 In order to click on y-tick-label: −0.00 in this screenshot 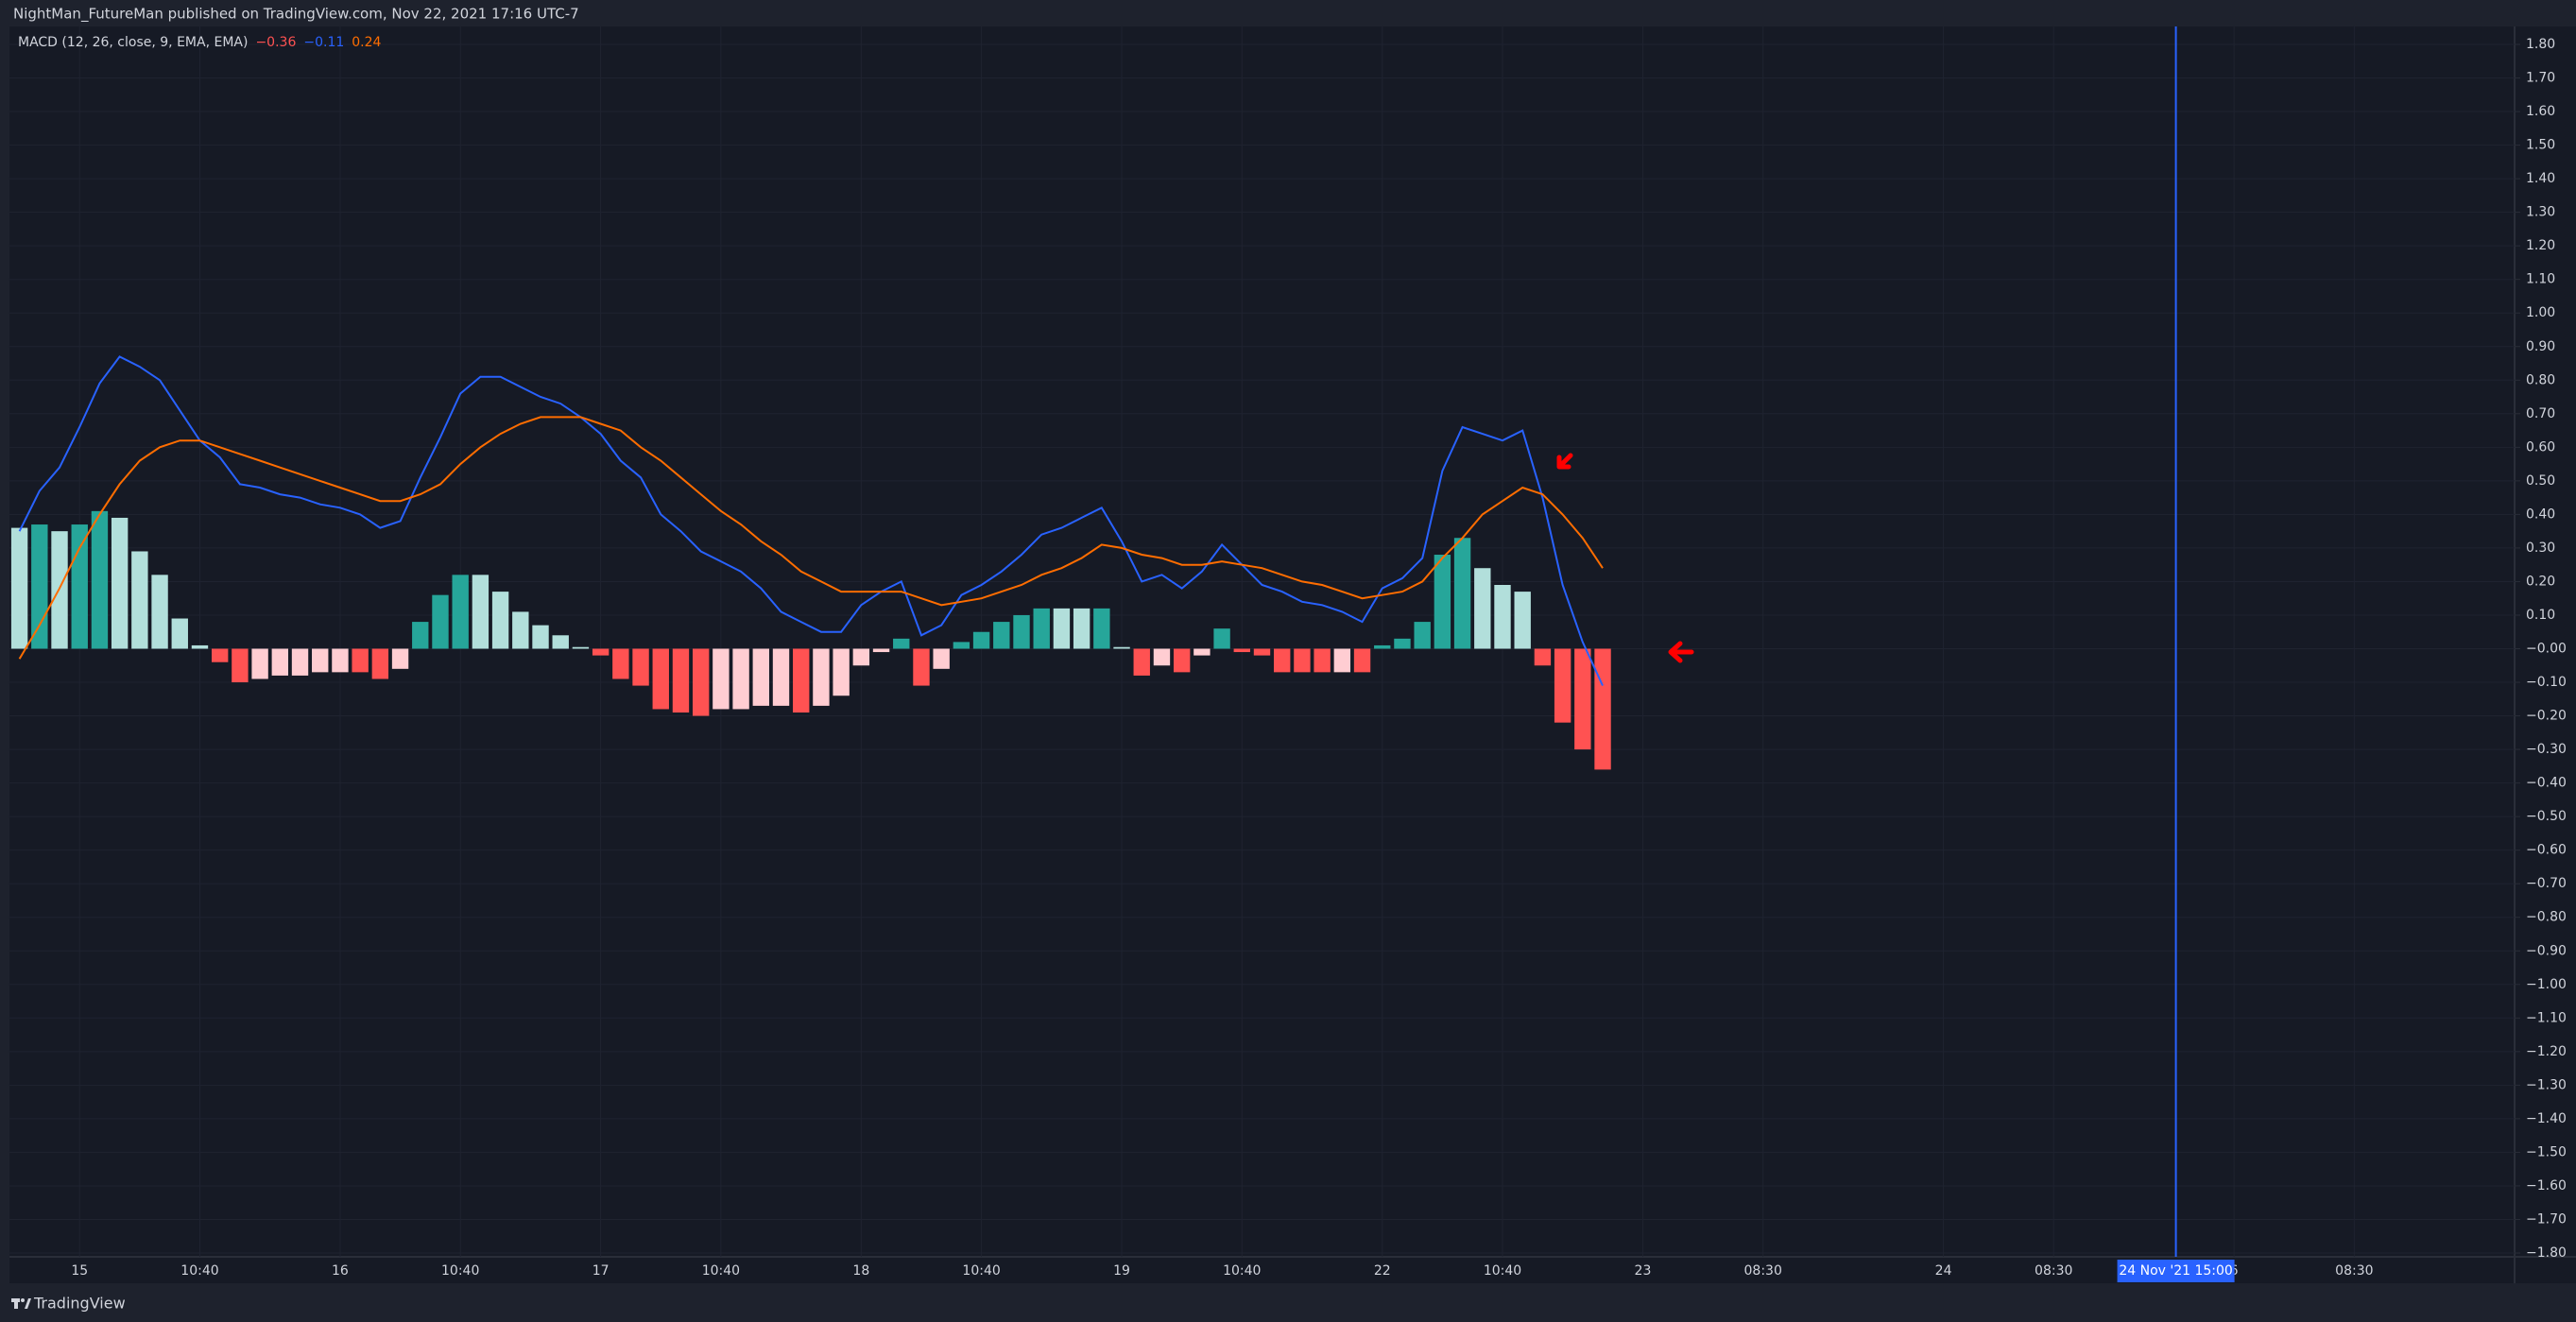, I will do `click(2546, 649)`.